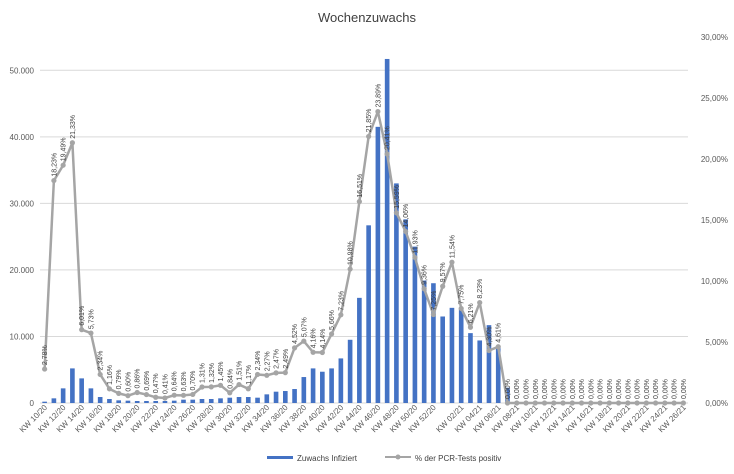 The width and height of the screenshot is (734, 474). Describe the element at coordinates (203, 373) in the screenshot. I see `data-label: 1,31%` at that location.